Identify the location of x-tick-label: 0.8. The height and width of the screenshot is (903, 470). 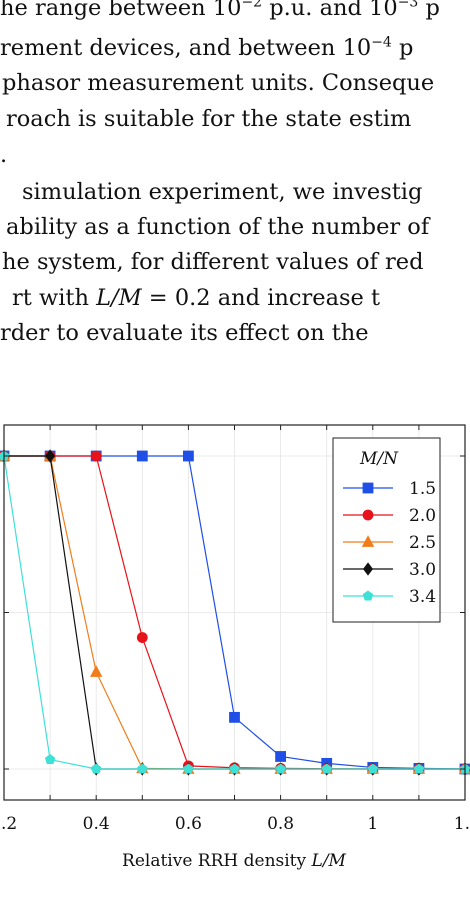
(280, 824).